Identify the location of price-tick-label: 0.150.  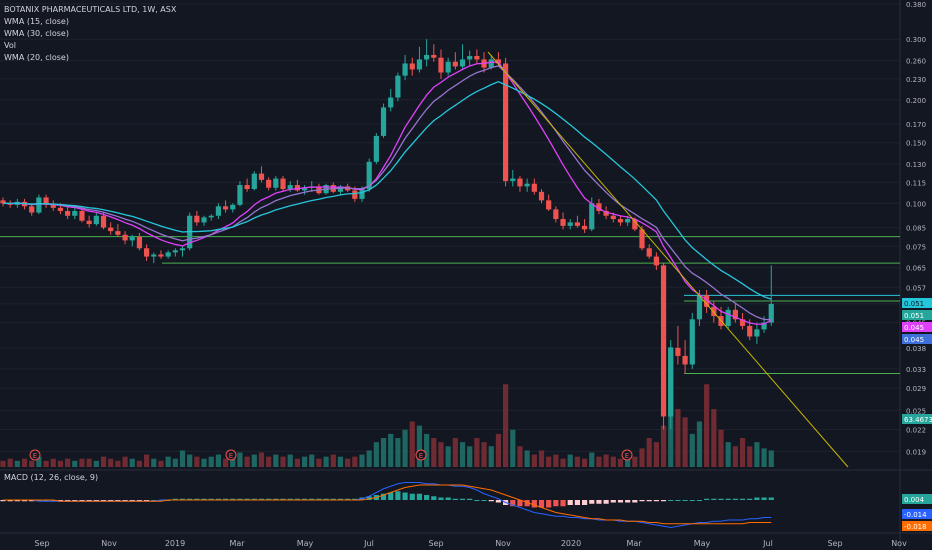
(916, 144).